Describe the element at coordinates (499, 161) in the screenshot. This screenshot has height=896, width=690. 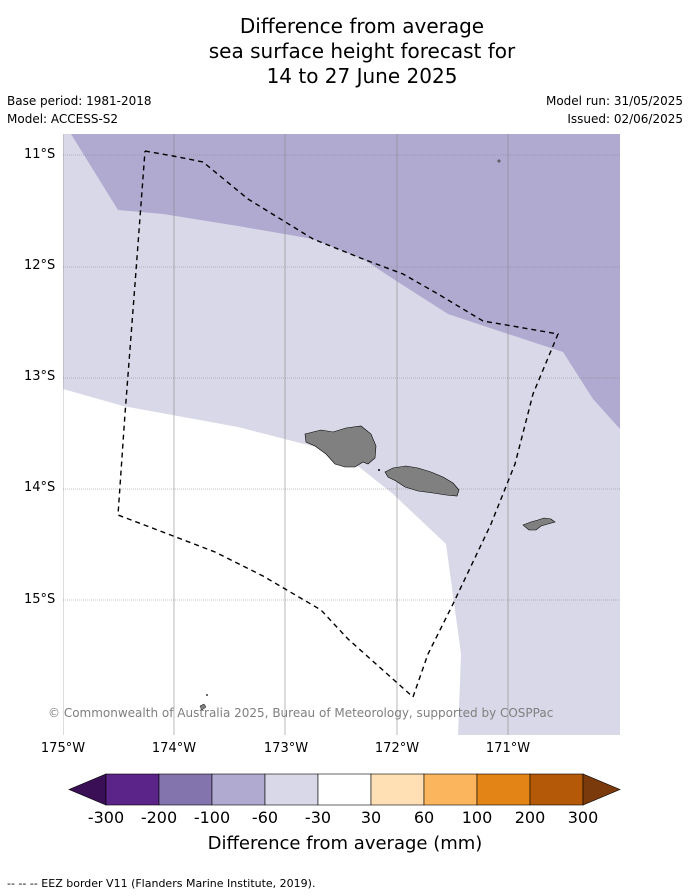
I see `swains-islet` at that location.